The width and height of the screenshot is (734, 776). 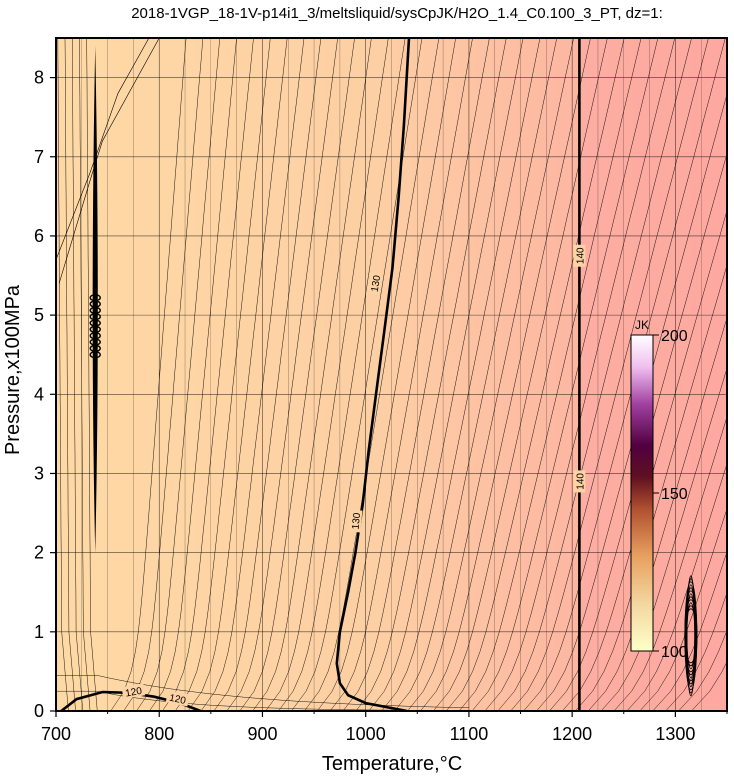 I want to click on y-tick-label: 2, so click(x=39, y=553).